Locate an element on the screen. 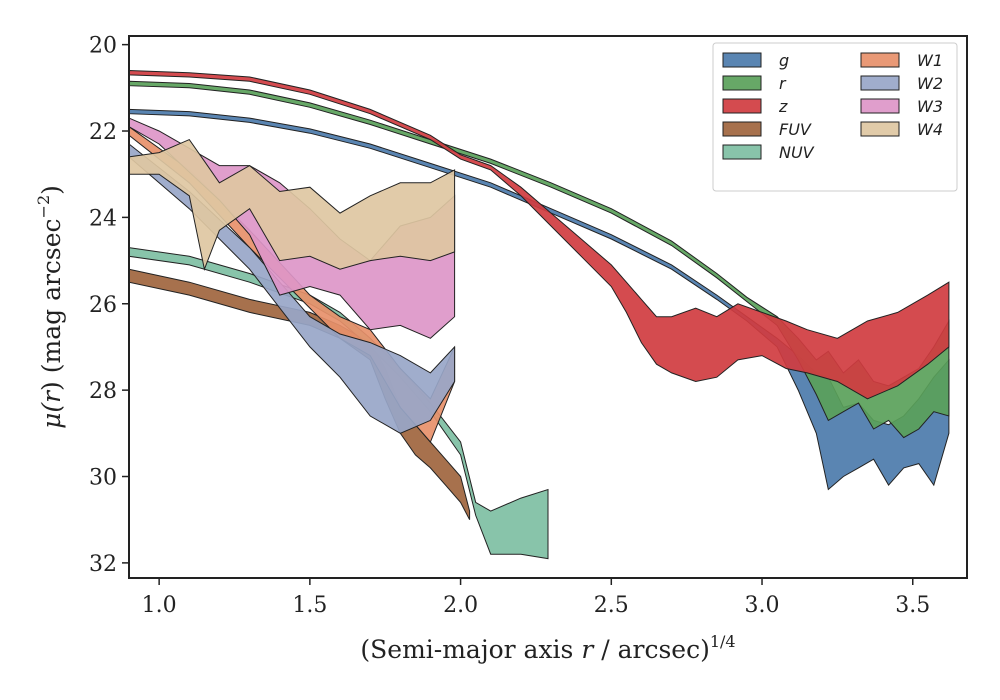 This screenshot has width=1000, height=700. legend-swatch-r is located at coordinates (742, 83).